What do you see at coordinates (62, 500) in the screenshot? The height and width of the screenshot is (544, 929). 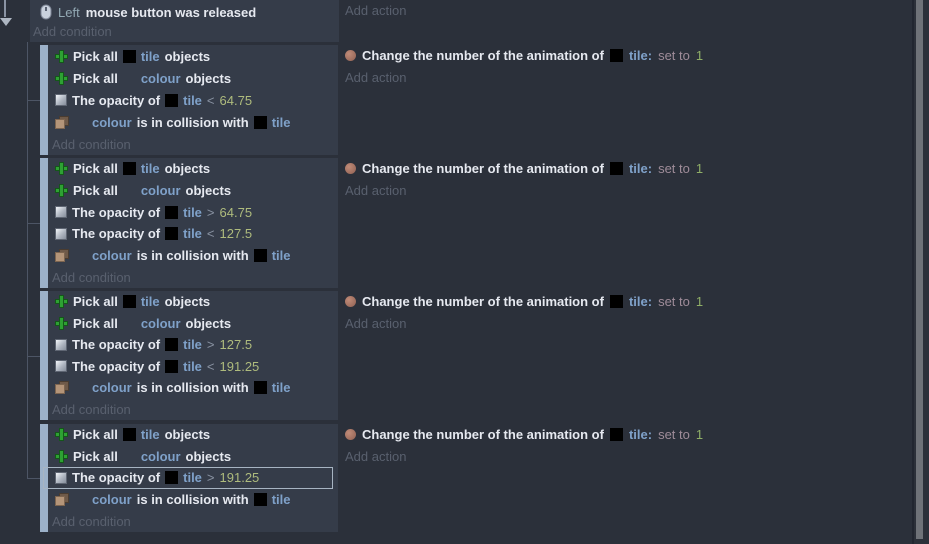 I see `collision-icon` at bounding box center [62, 500].